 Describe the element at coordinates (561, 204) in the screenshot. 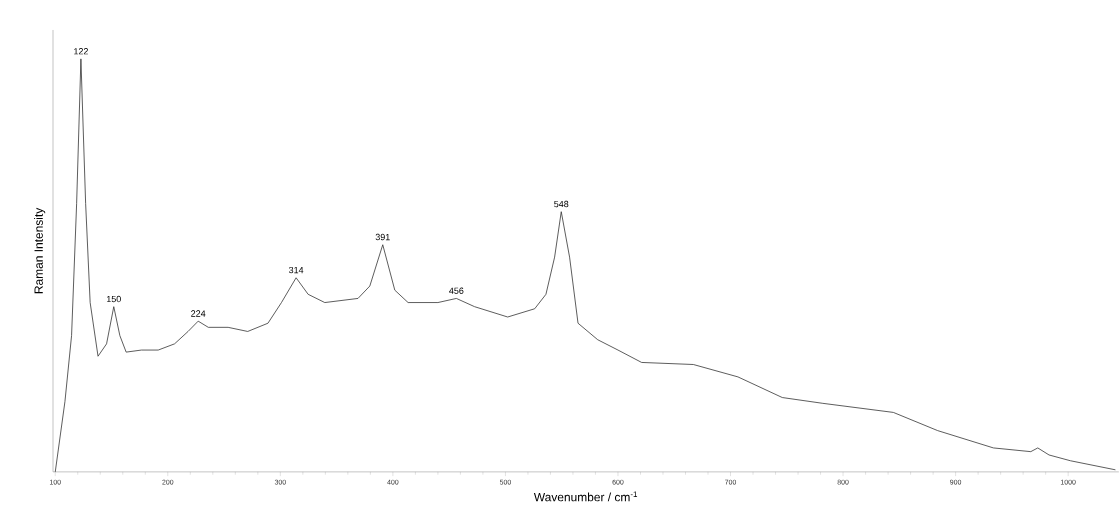

I see `annotation: 548` at that location.